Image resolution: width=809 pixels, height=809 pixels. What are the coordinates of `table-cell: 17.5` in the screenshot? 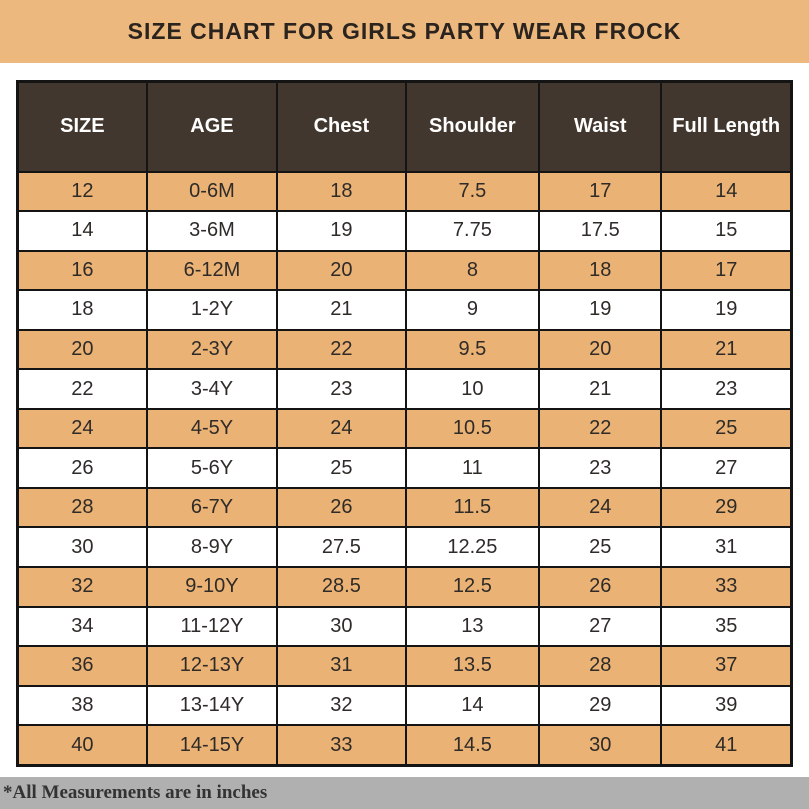 It's located at (600, 231).